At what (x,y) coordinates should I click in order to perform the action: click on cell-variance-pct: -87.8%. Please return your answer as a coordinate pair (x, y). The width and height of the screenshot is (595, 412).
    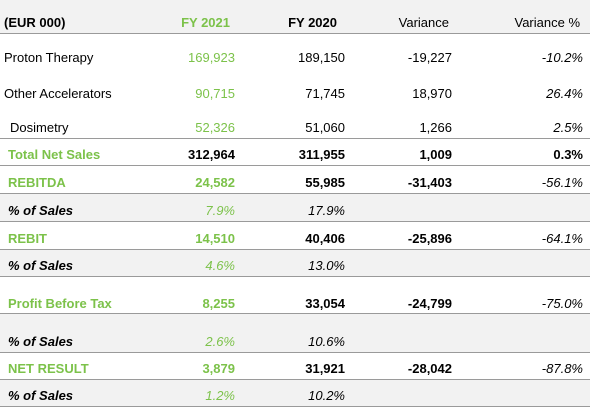
    Looking at the image, I should click on (562, 368).